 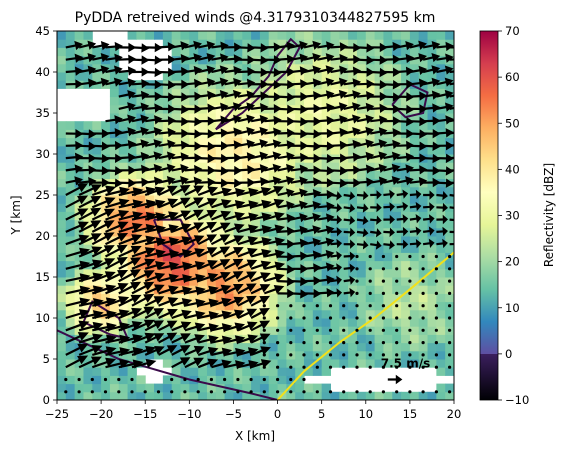 What do you see at coordinates (233, 414) in the screenshot?
I see `x-tick-label: −5` at bounding box center [233, 414].